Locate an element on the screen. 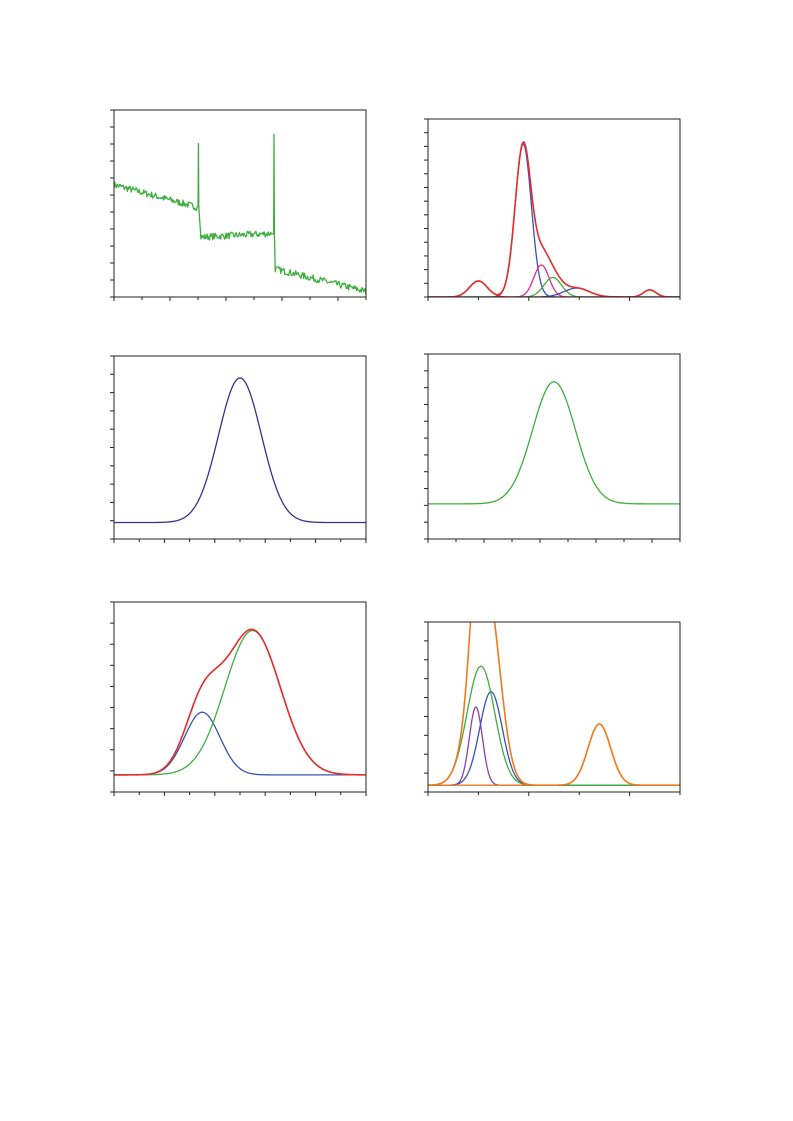 The width and height of the screenshot is (793, 1121). series-line-orange-sum is located at coordinates (554, 704).